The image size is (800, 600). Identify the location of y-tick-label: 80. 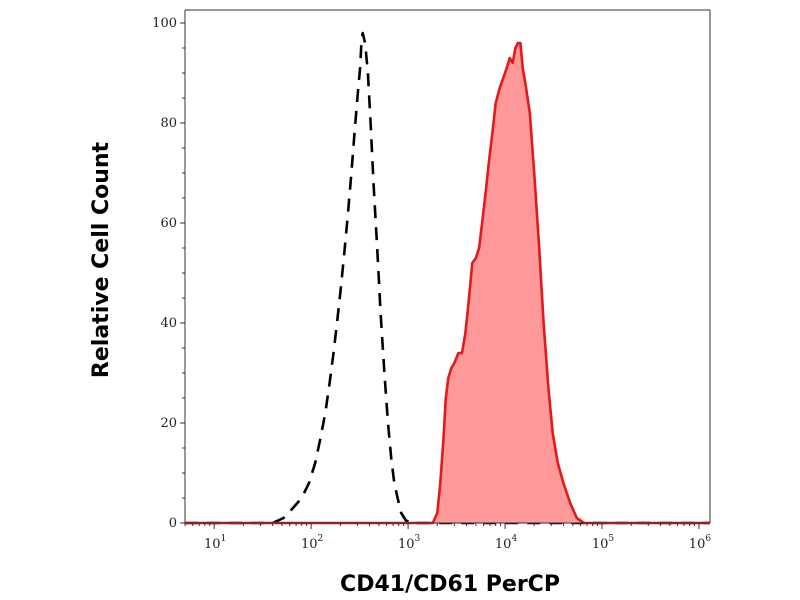
(168, 123).